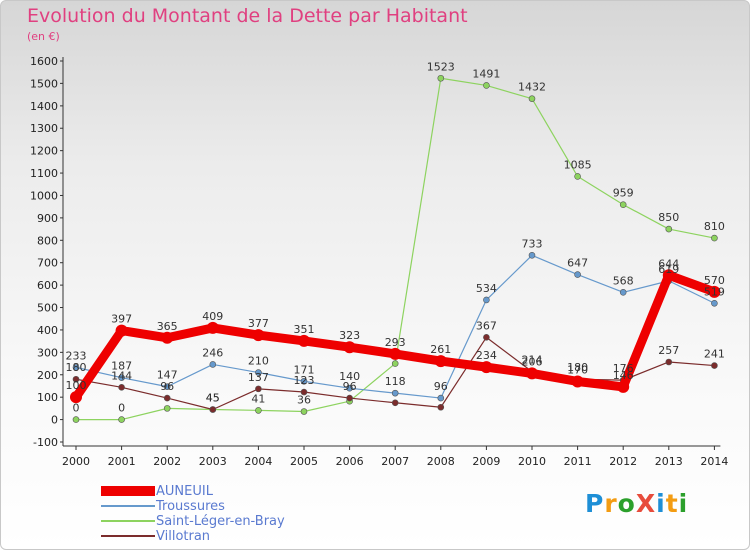 Image resolution: width=750 pixels, height=550 pixels. I want to click on data-label: 323, so click(349, 335).